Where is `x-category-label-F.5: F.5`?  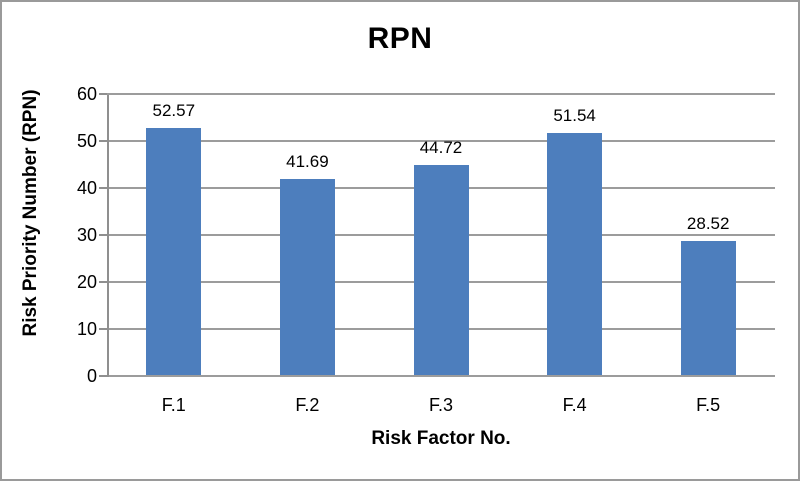 x-category-label-F.5: F.5 is located at coordinates (708, 405).